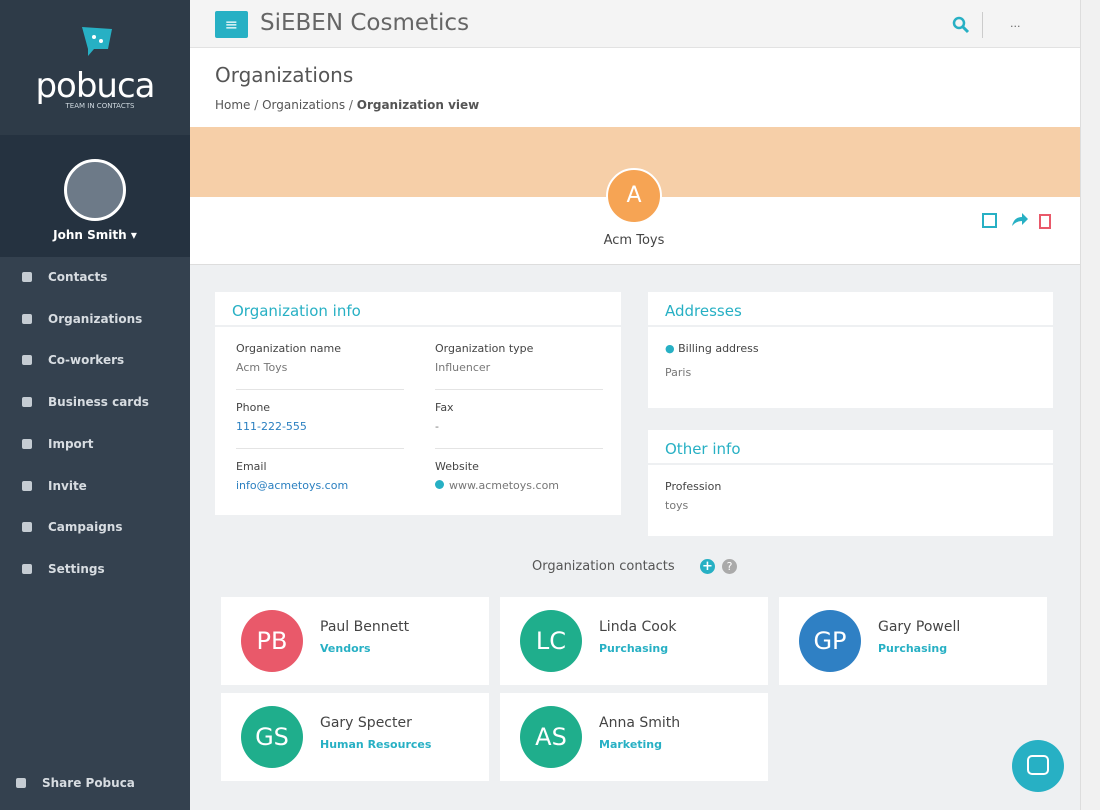 This screenshot has height=810, width=1100. Describe the element at coordinates (729, 566) in the screenshot. I see `help-icon: ?` at that location.